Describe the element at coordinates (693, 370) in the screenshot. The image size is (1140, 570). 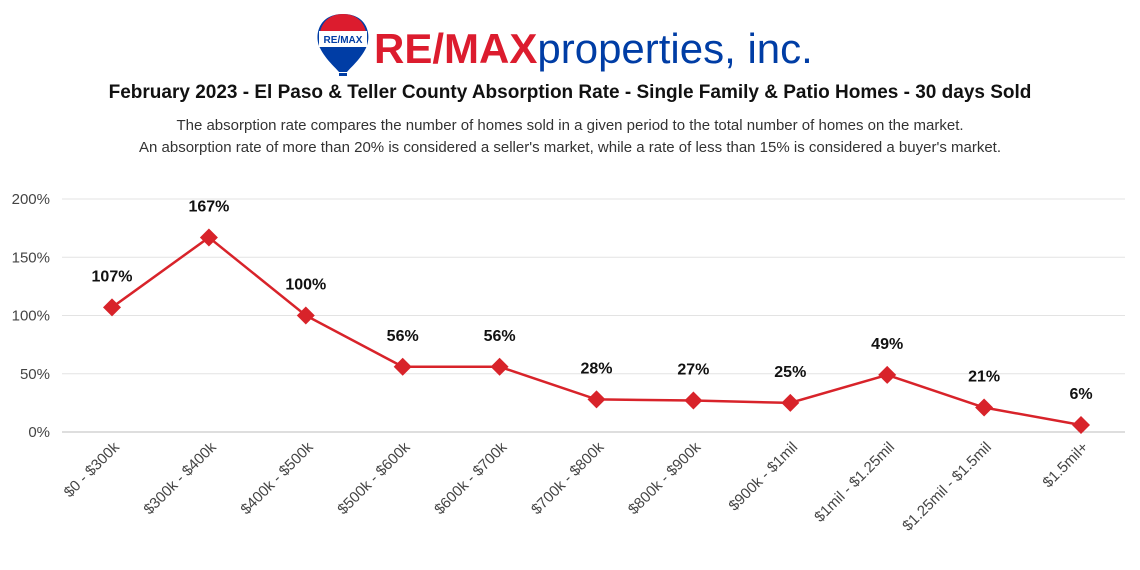
I see `data-label: 27%` at that location.